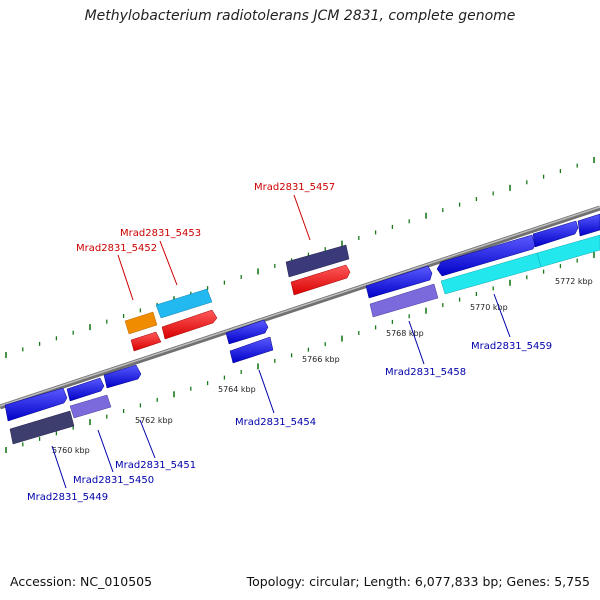 This screenshot has width=600, height=600. I want to click on scale-label: 5762 kbp, so click(154, 420).